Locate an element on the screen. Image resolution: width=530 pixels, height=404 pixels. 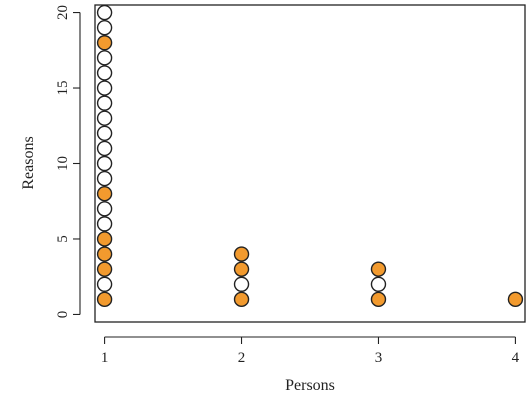
y-tick-label: 20 is located at coordinates (63, 12).